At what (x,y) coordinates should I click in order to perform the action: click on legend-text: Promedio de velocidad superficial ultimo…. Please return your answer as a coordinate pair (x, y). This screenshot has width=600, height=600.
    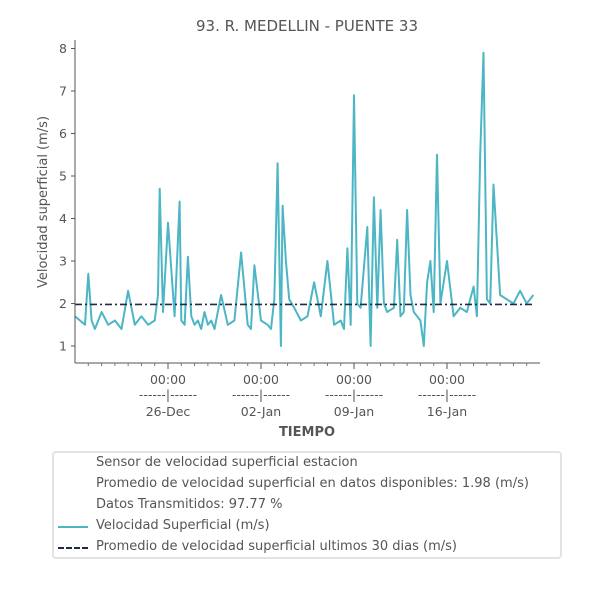
    Looking at the image, I should click on (276, 546).